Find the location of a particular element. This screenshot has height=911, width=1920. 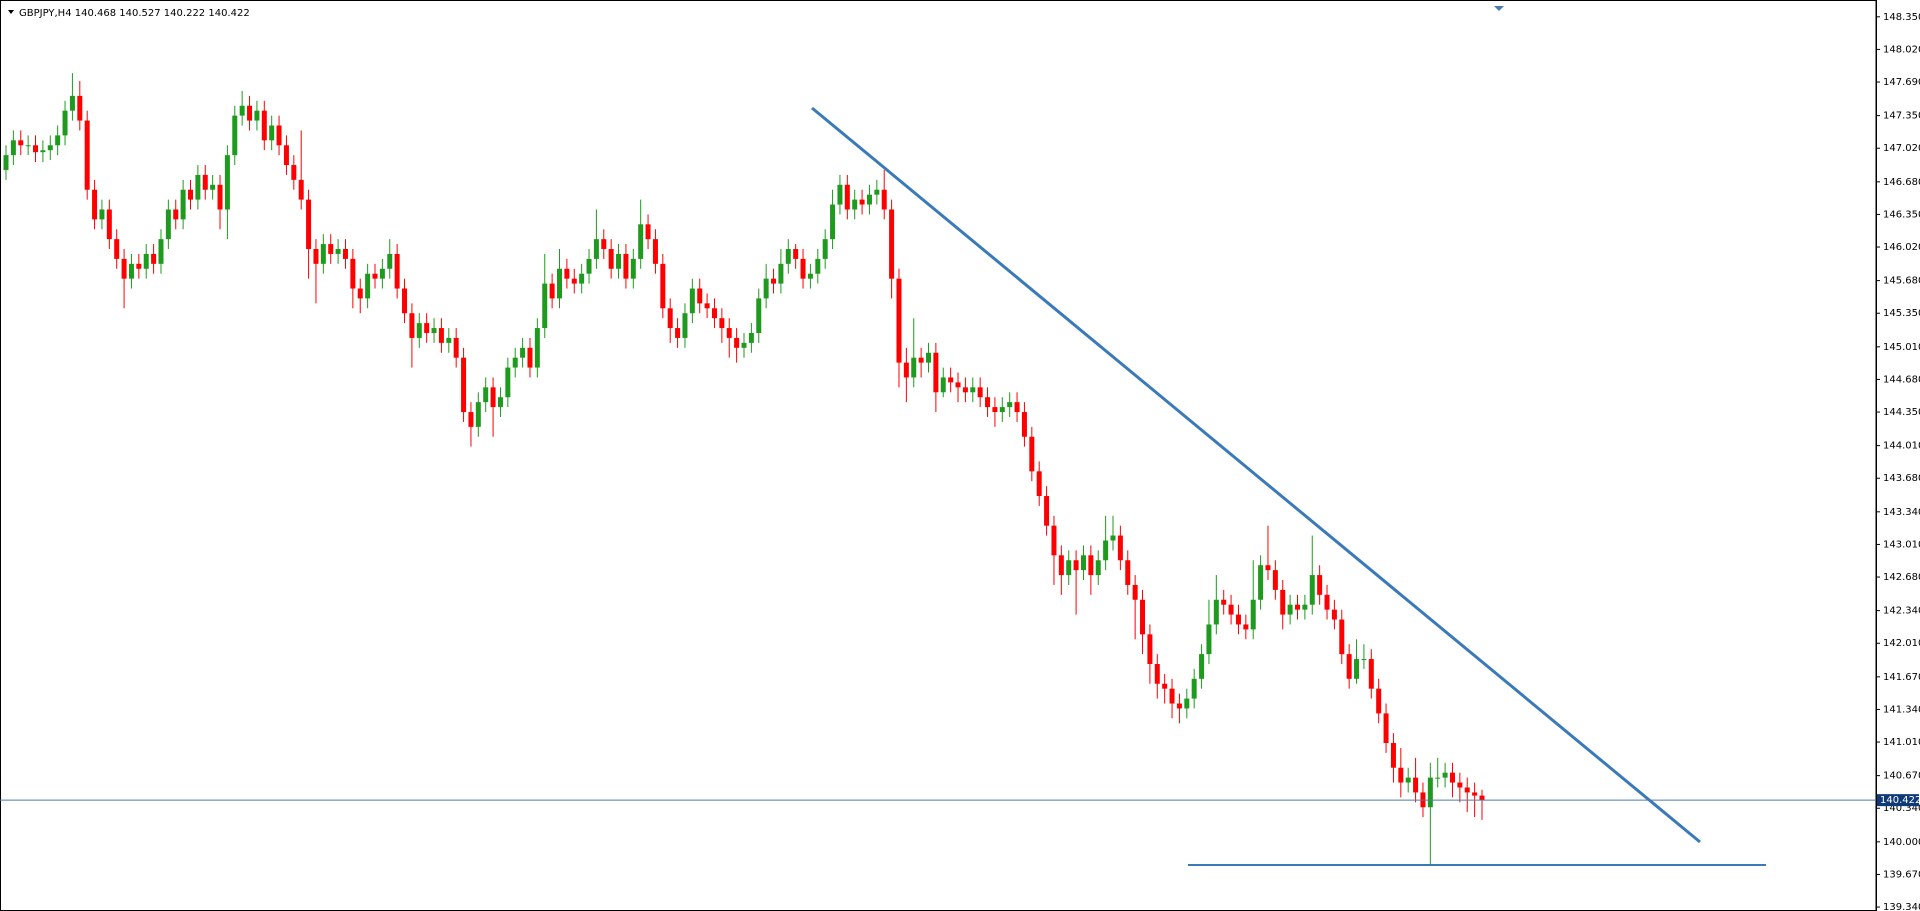

symbol-menu-icon is located at coordinates (11, 12).